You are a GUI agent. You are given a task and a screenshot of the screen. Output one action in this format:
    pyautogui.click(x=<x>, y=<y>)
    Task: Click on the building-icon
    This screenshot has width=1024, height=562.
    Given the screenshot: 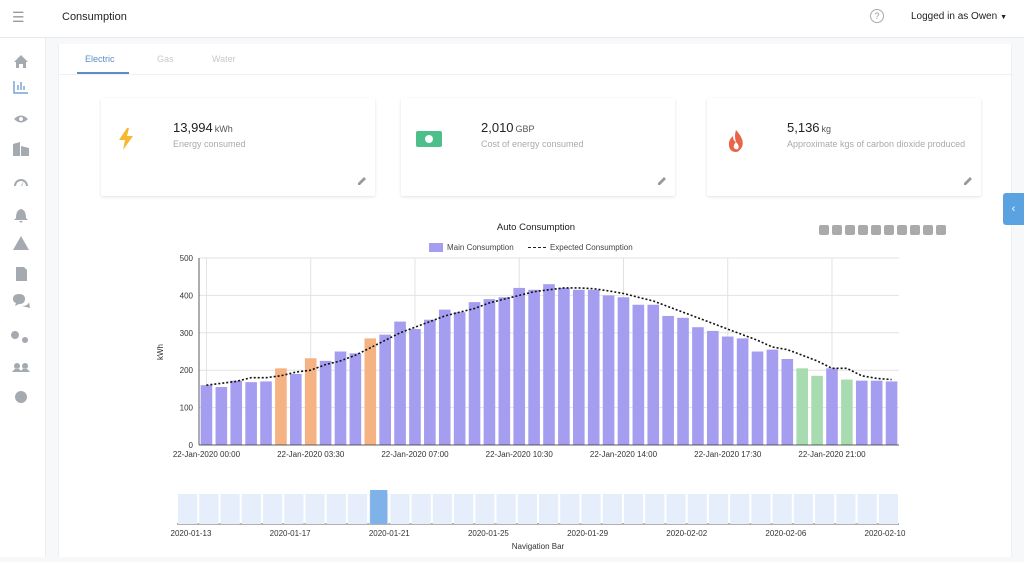 What is the action you would take?
    pyautogui.click(x=21, y=149)
    